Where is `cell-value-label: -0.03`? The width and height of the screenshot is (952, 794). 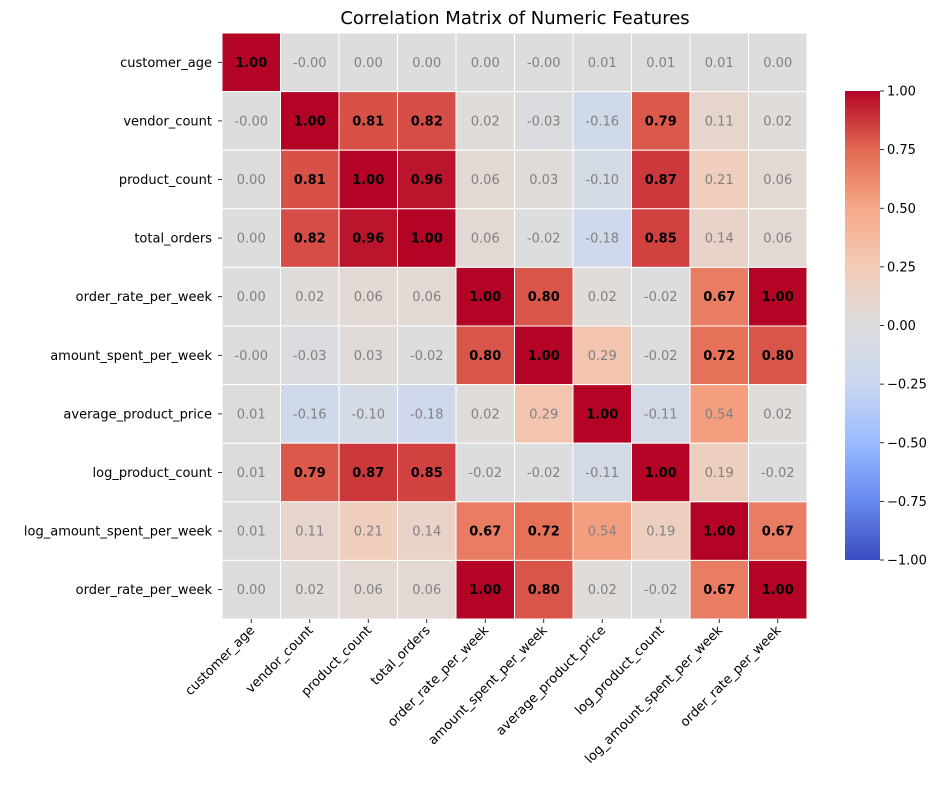
cell-value-label: -0.03 is located at coordinates (544, 121).